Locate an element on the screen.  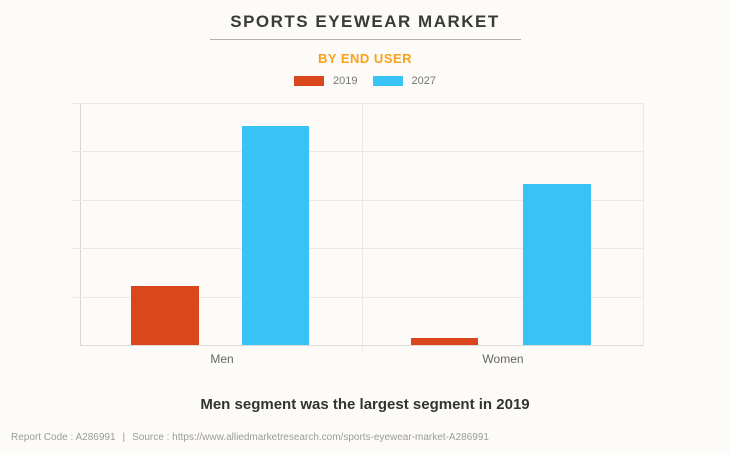
report-code-text: Report Code : A286991 is located at coordinates (63, 437).